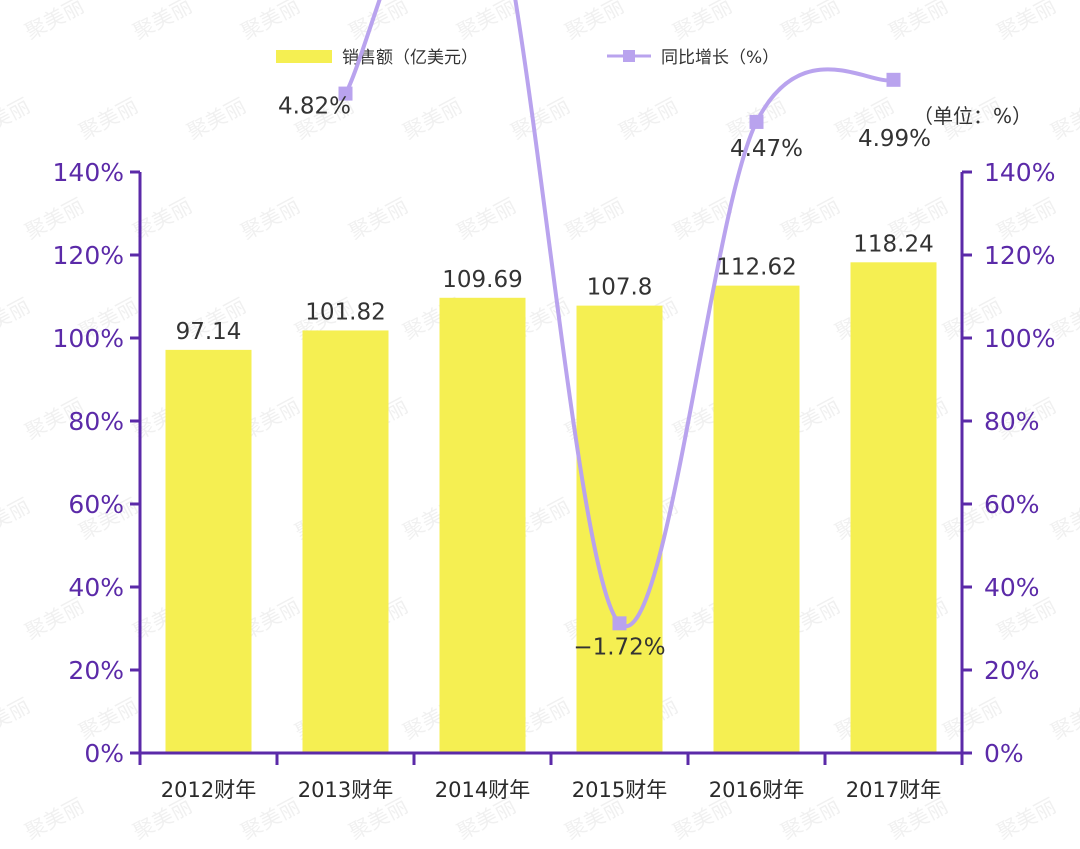  Describe the element at coordinates (97, 463) in the screenshot. I see `y-axis-left: 0% 20% 40% 60% 80% 100% 120% 140%` at that location.